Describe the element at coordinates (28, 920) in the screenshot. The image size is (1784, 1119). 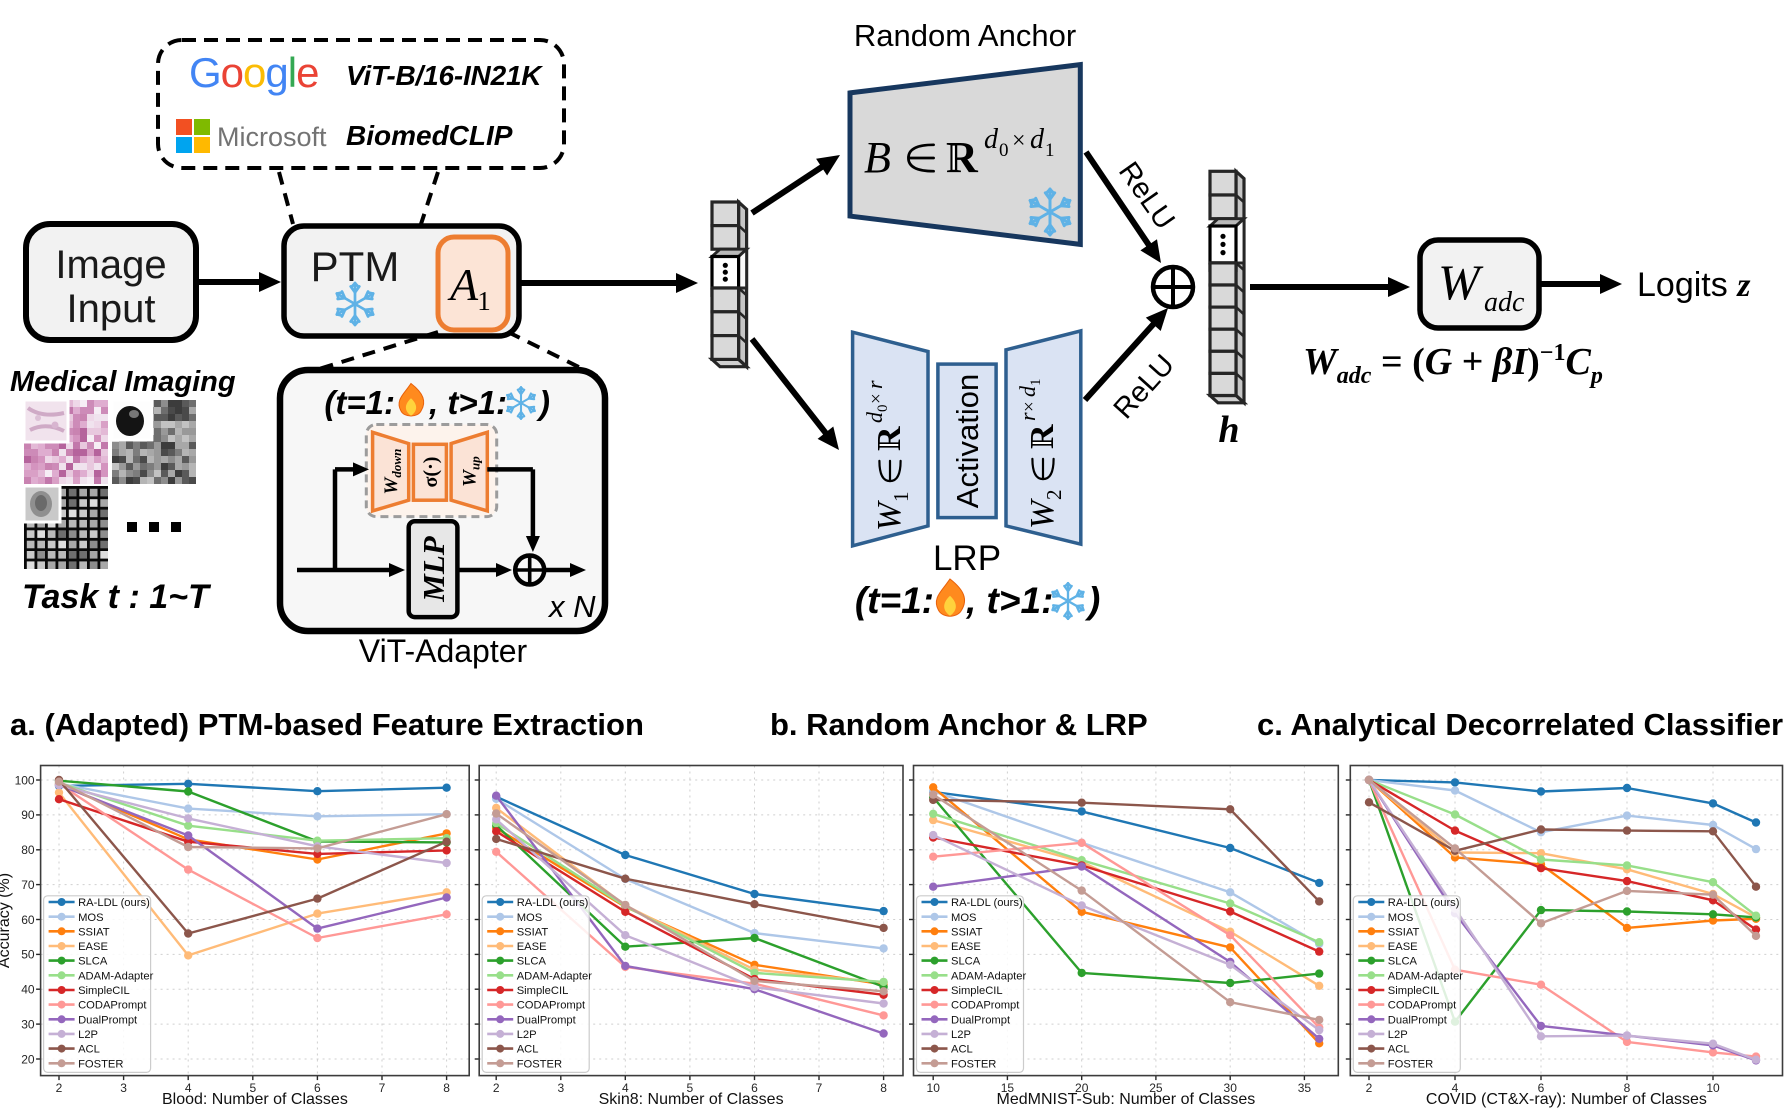
I see `svg-text: 60` at that location.